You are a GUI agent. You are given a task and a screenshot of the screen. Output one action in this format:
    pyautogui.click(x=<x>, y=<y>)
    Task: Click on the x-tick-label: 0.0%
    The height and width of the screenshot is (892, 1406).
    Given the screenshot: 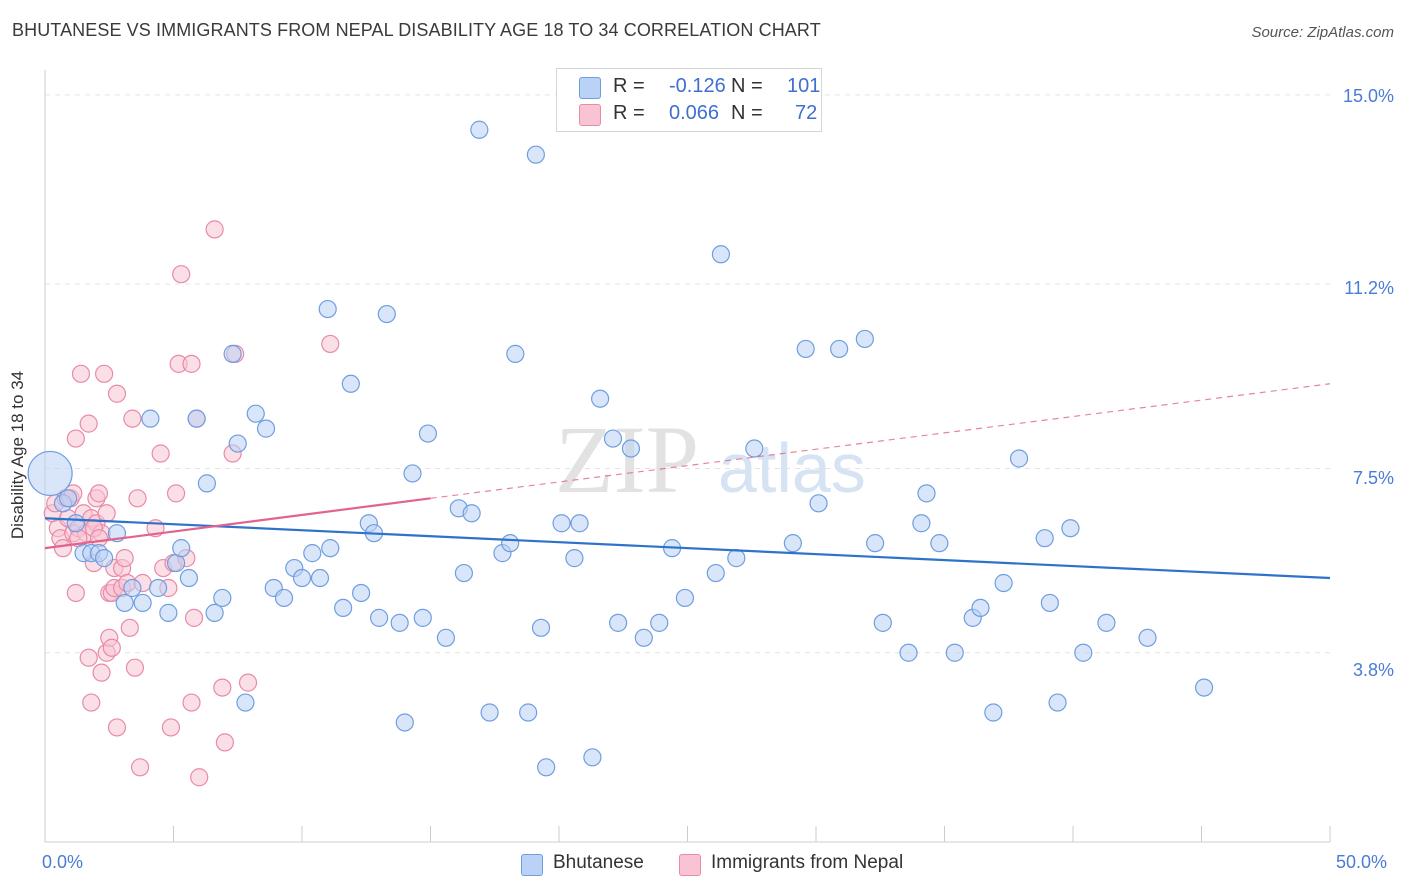 What is the action you would take?
    pyautogui.click(x=63, y=862)
    